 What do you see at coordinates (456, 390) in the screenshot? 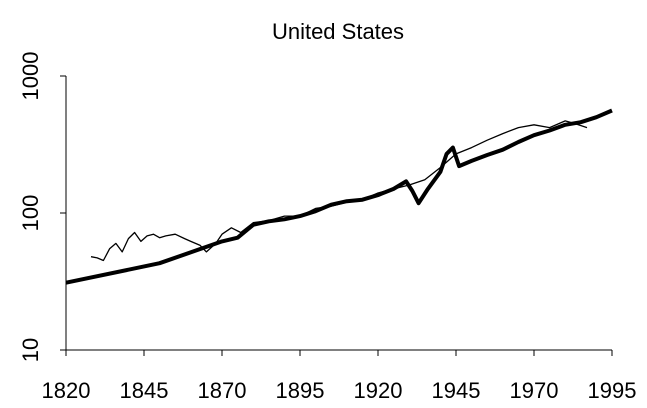
I see `x-tick-label: 1945` at bounding box center [456, 390].